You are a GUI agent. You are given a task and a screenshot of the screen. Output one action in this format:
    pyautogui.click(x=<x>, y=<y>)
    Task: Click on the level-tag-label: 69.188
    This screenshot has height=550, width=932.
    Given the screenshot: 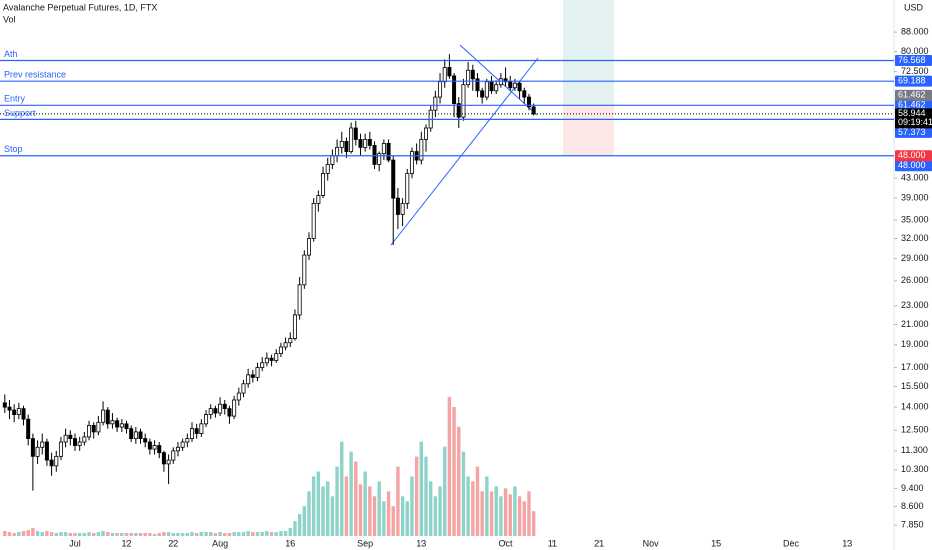 What is the action you would take?
    pyautogui.click(x=912, y=81)
    